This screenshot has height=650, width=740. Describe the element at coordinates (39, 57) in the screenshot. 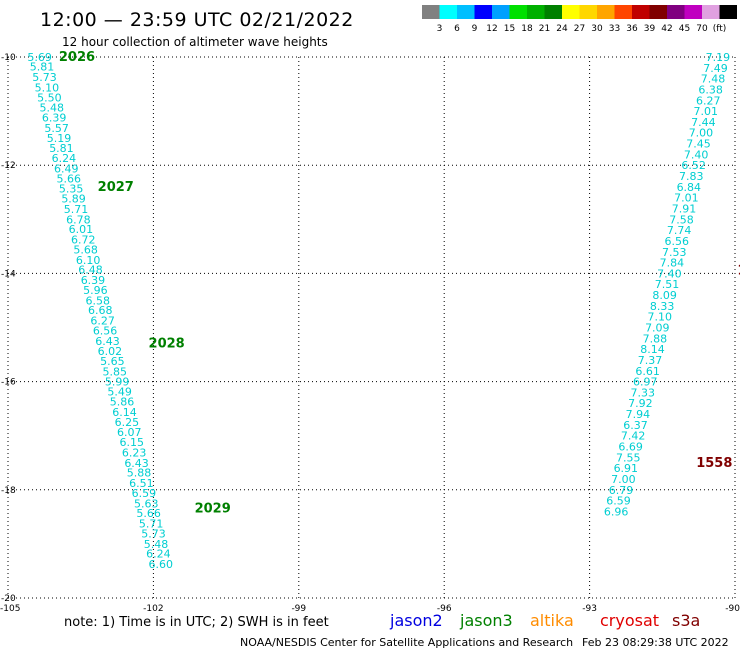

I see `wave-height-point: 5.69` at that location.